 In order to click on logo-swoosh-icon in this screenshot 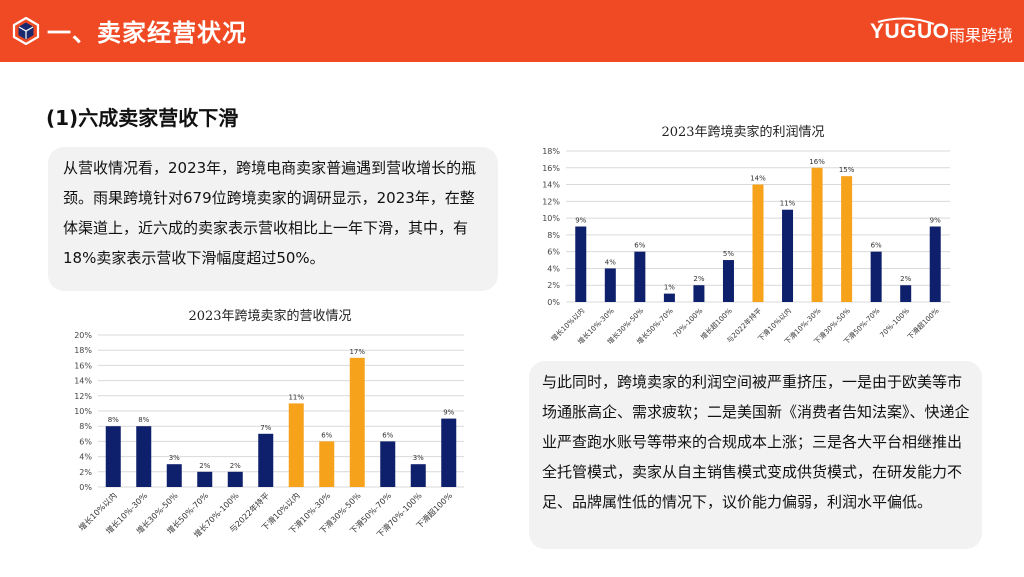, I will do `click(906, 21)`.